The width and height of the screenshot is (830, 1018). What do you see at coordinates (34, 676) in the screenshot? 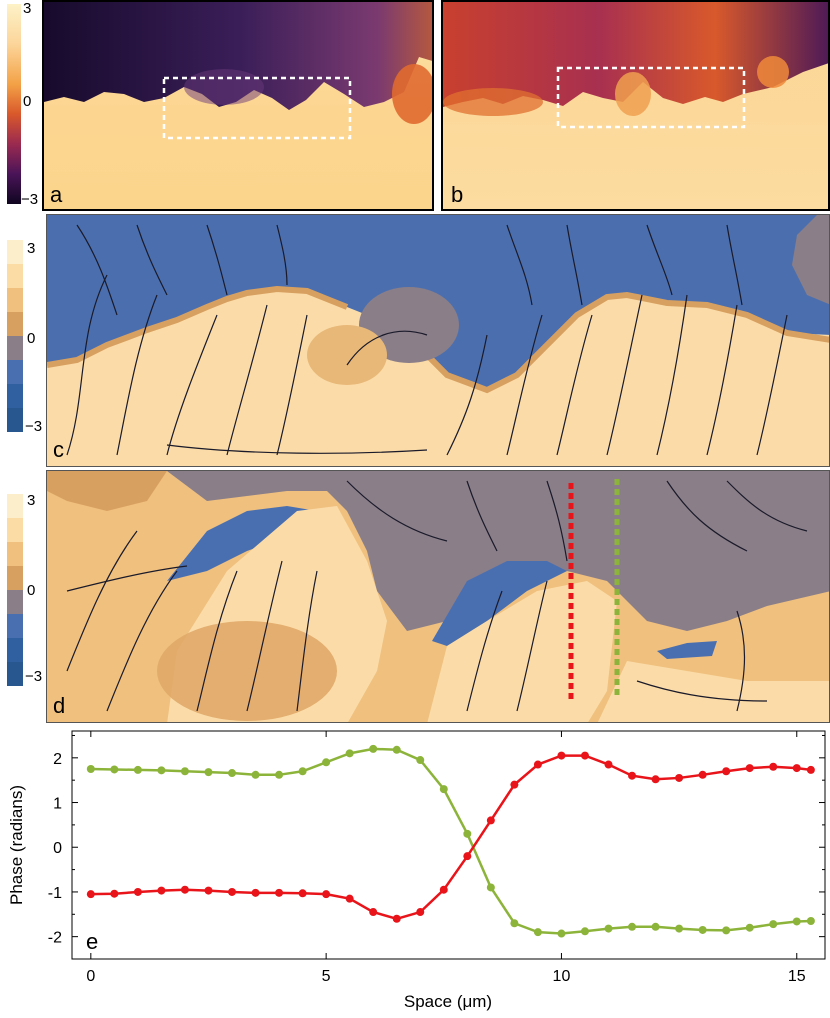
I see `colorbar-d-tick-min: −3` at bounding box center [34, 676].